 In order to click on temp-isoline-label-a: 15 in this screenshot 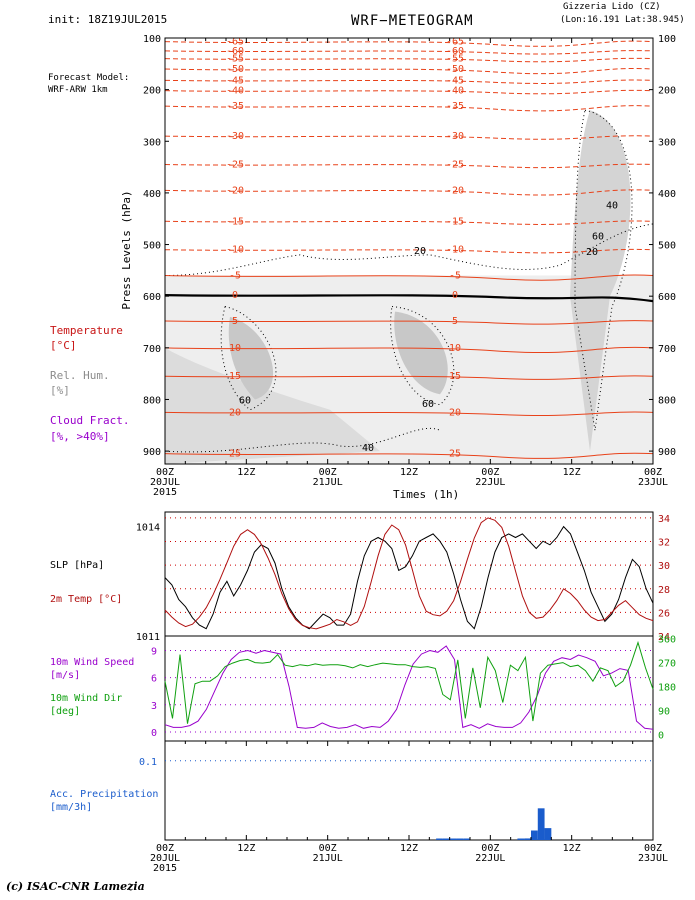, I will do `click(235, 376)`.